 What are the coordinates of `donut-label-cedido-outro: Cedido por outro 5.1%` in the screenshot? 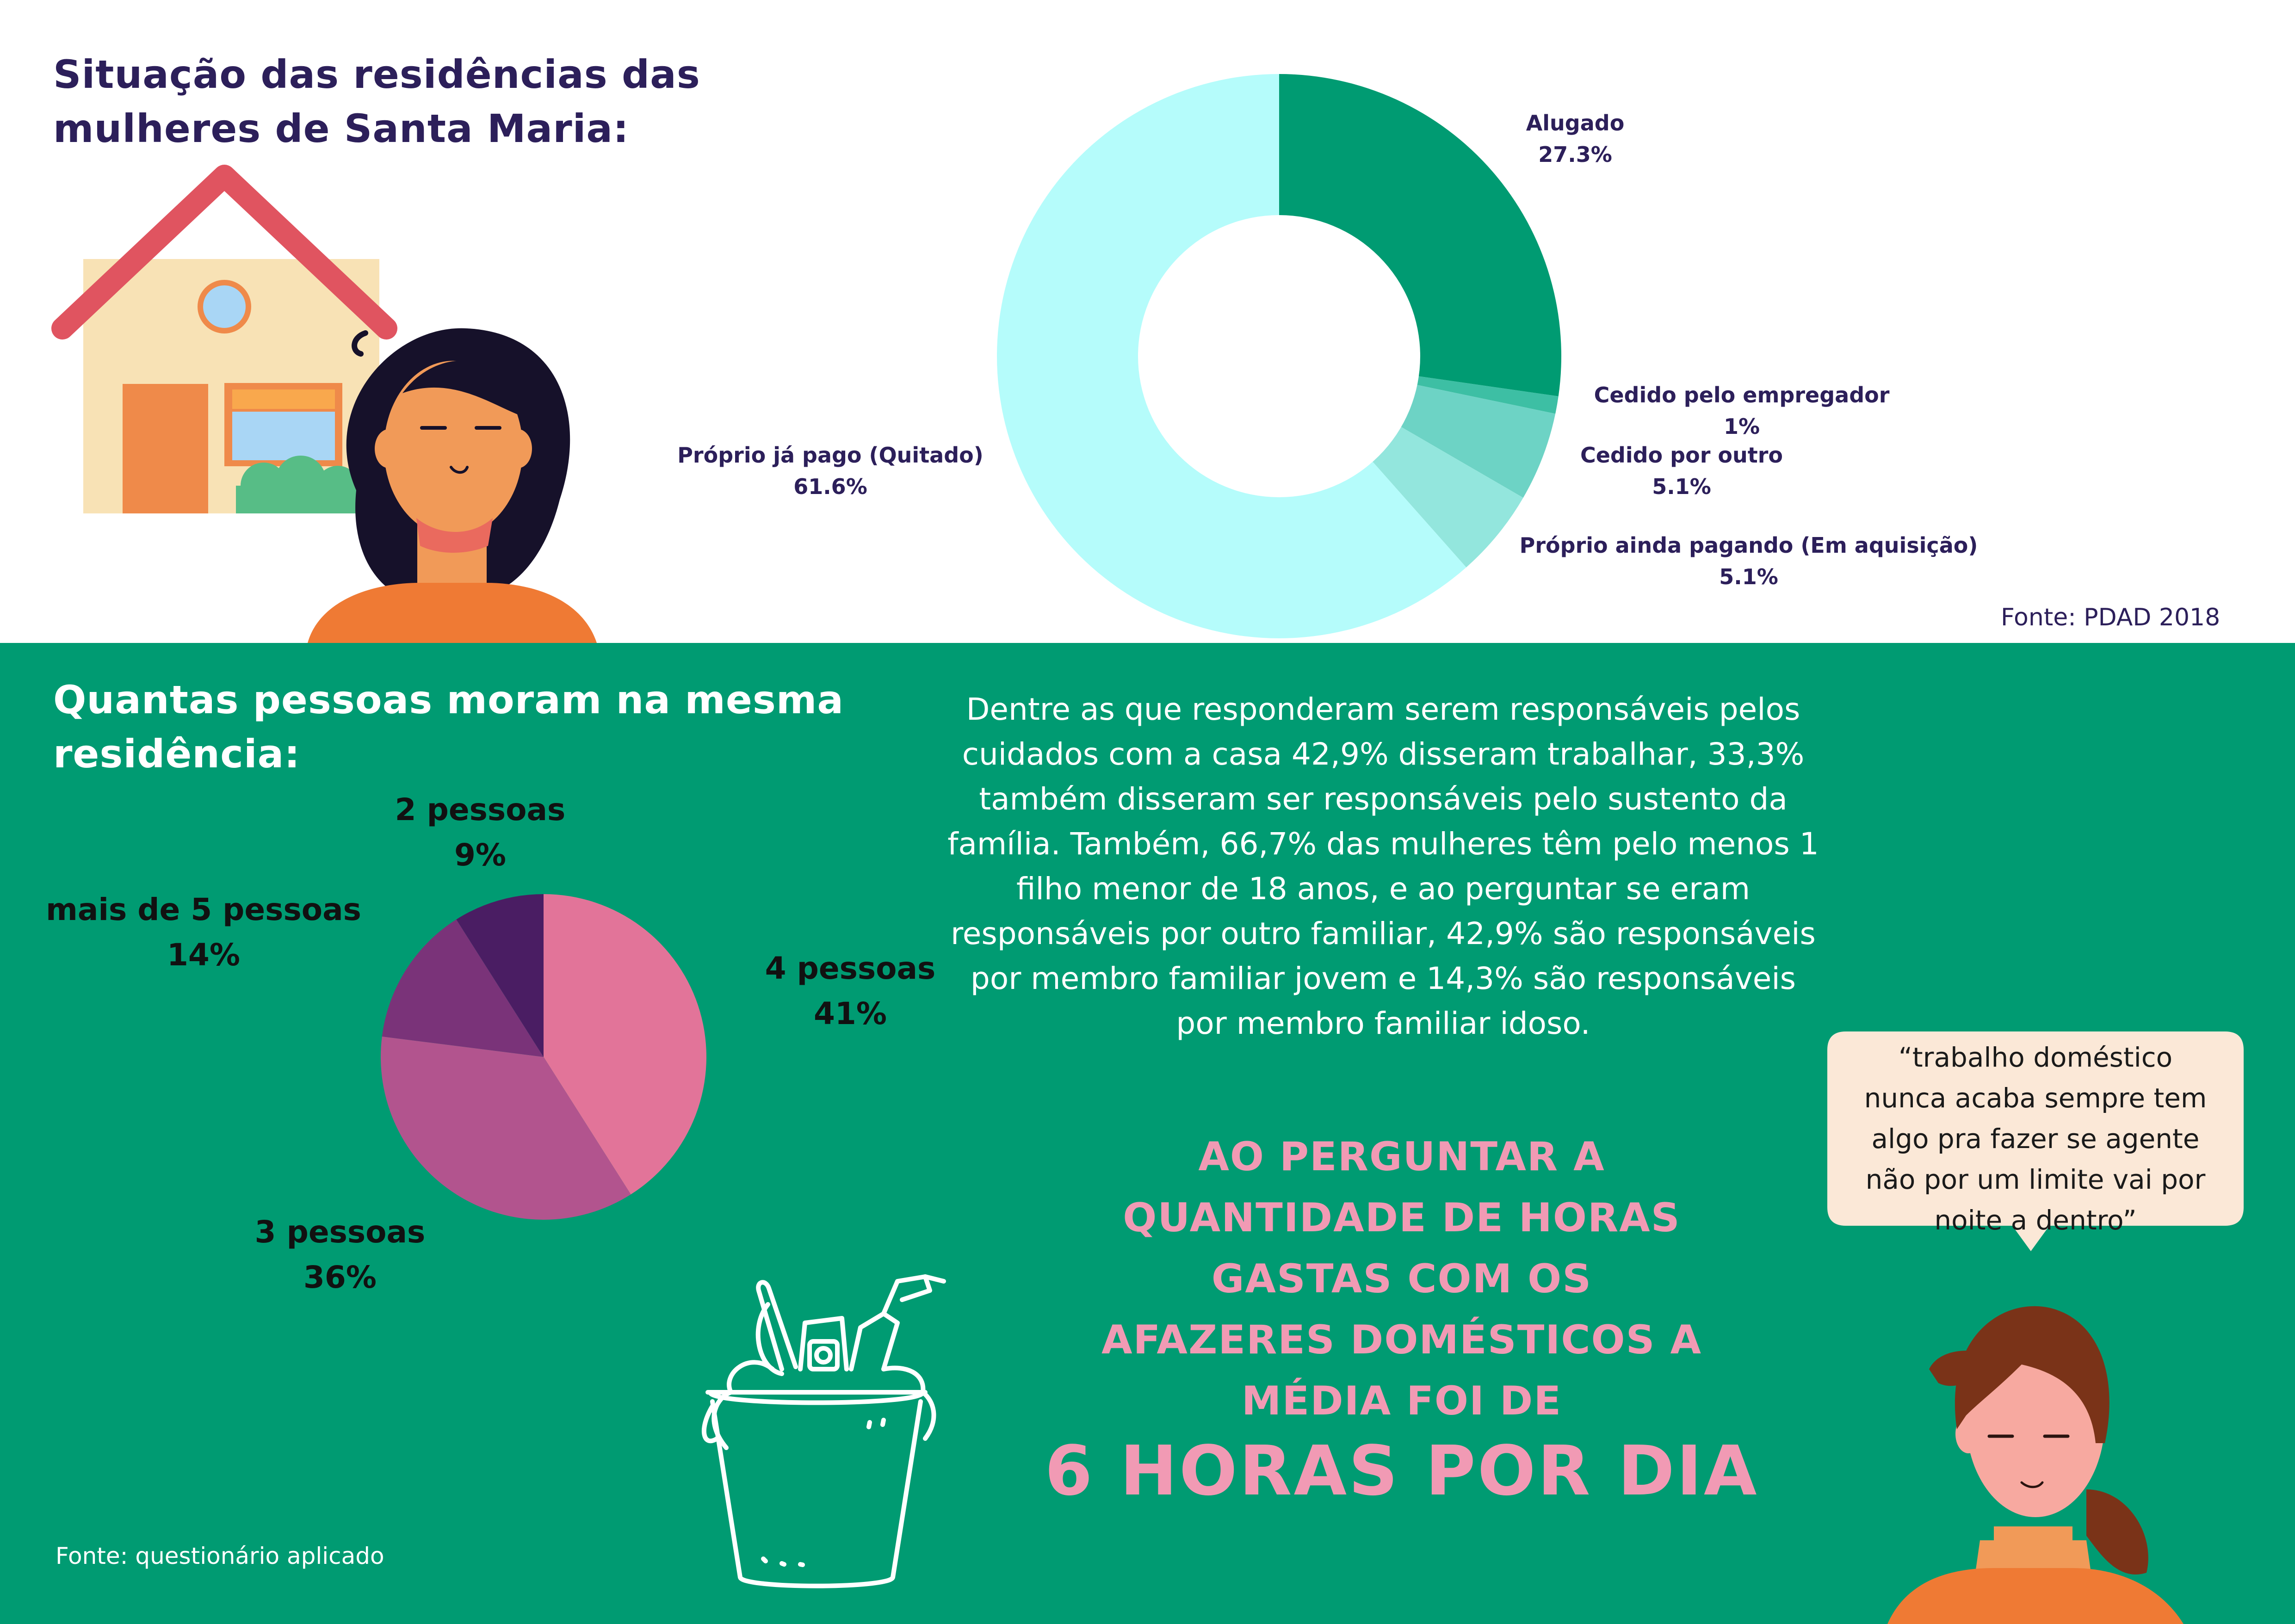 It's located at (1681, 471).